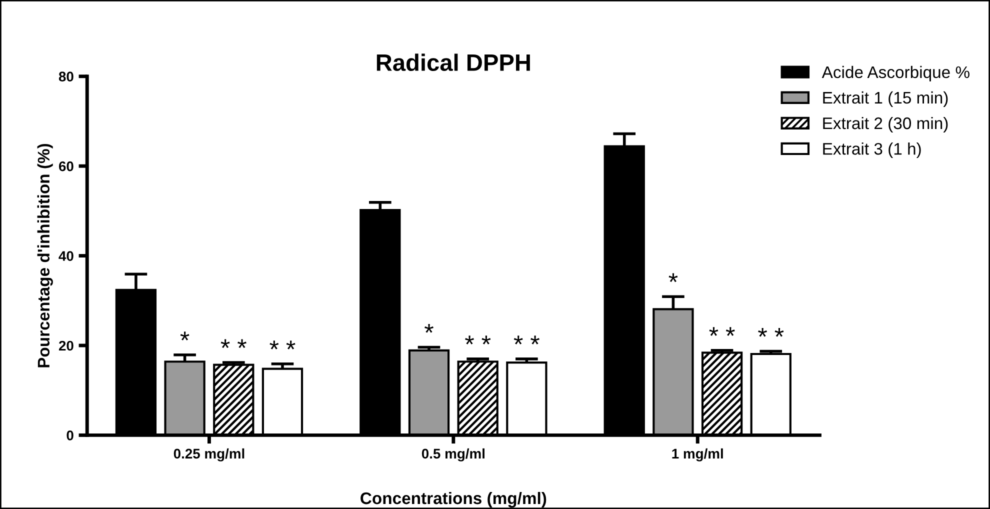 This screenshot has width=990, height=509. I want to click on y-axis-title: Pourcentage d'inhibition (%), so click(45, 256).